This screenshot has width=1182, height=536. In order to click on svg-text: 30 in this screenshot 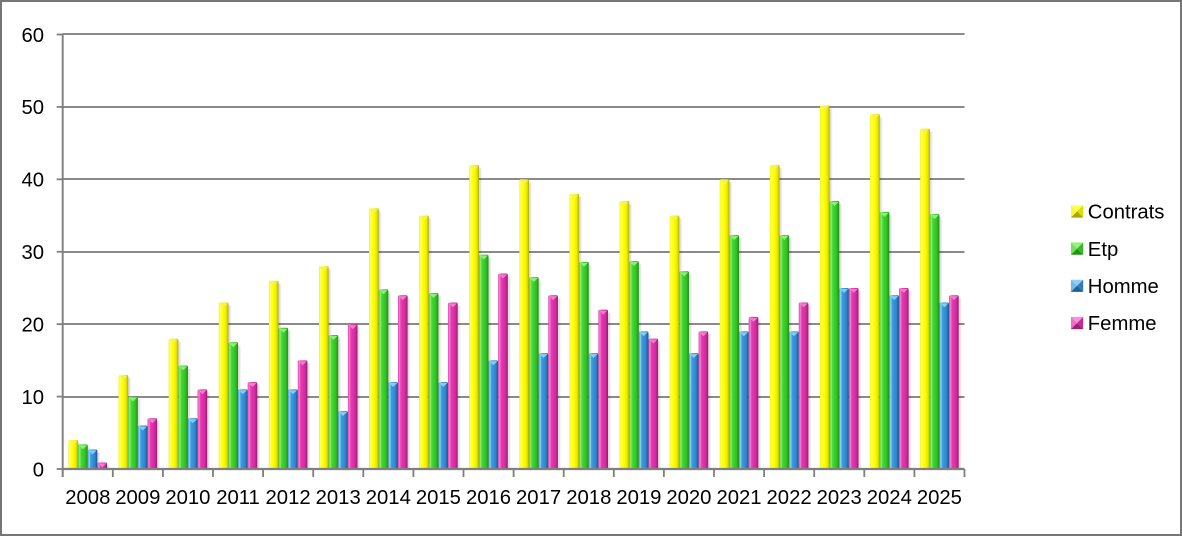, I will do `click(32, 253)`.